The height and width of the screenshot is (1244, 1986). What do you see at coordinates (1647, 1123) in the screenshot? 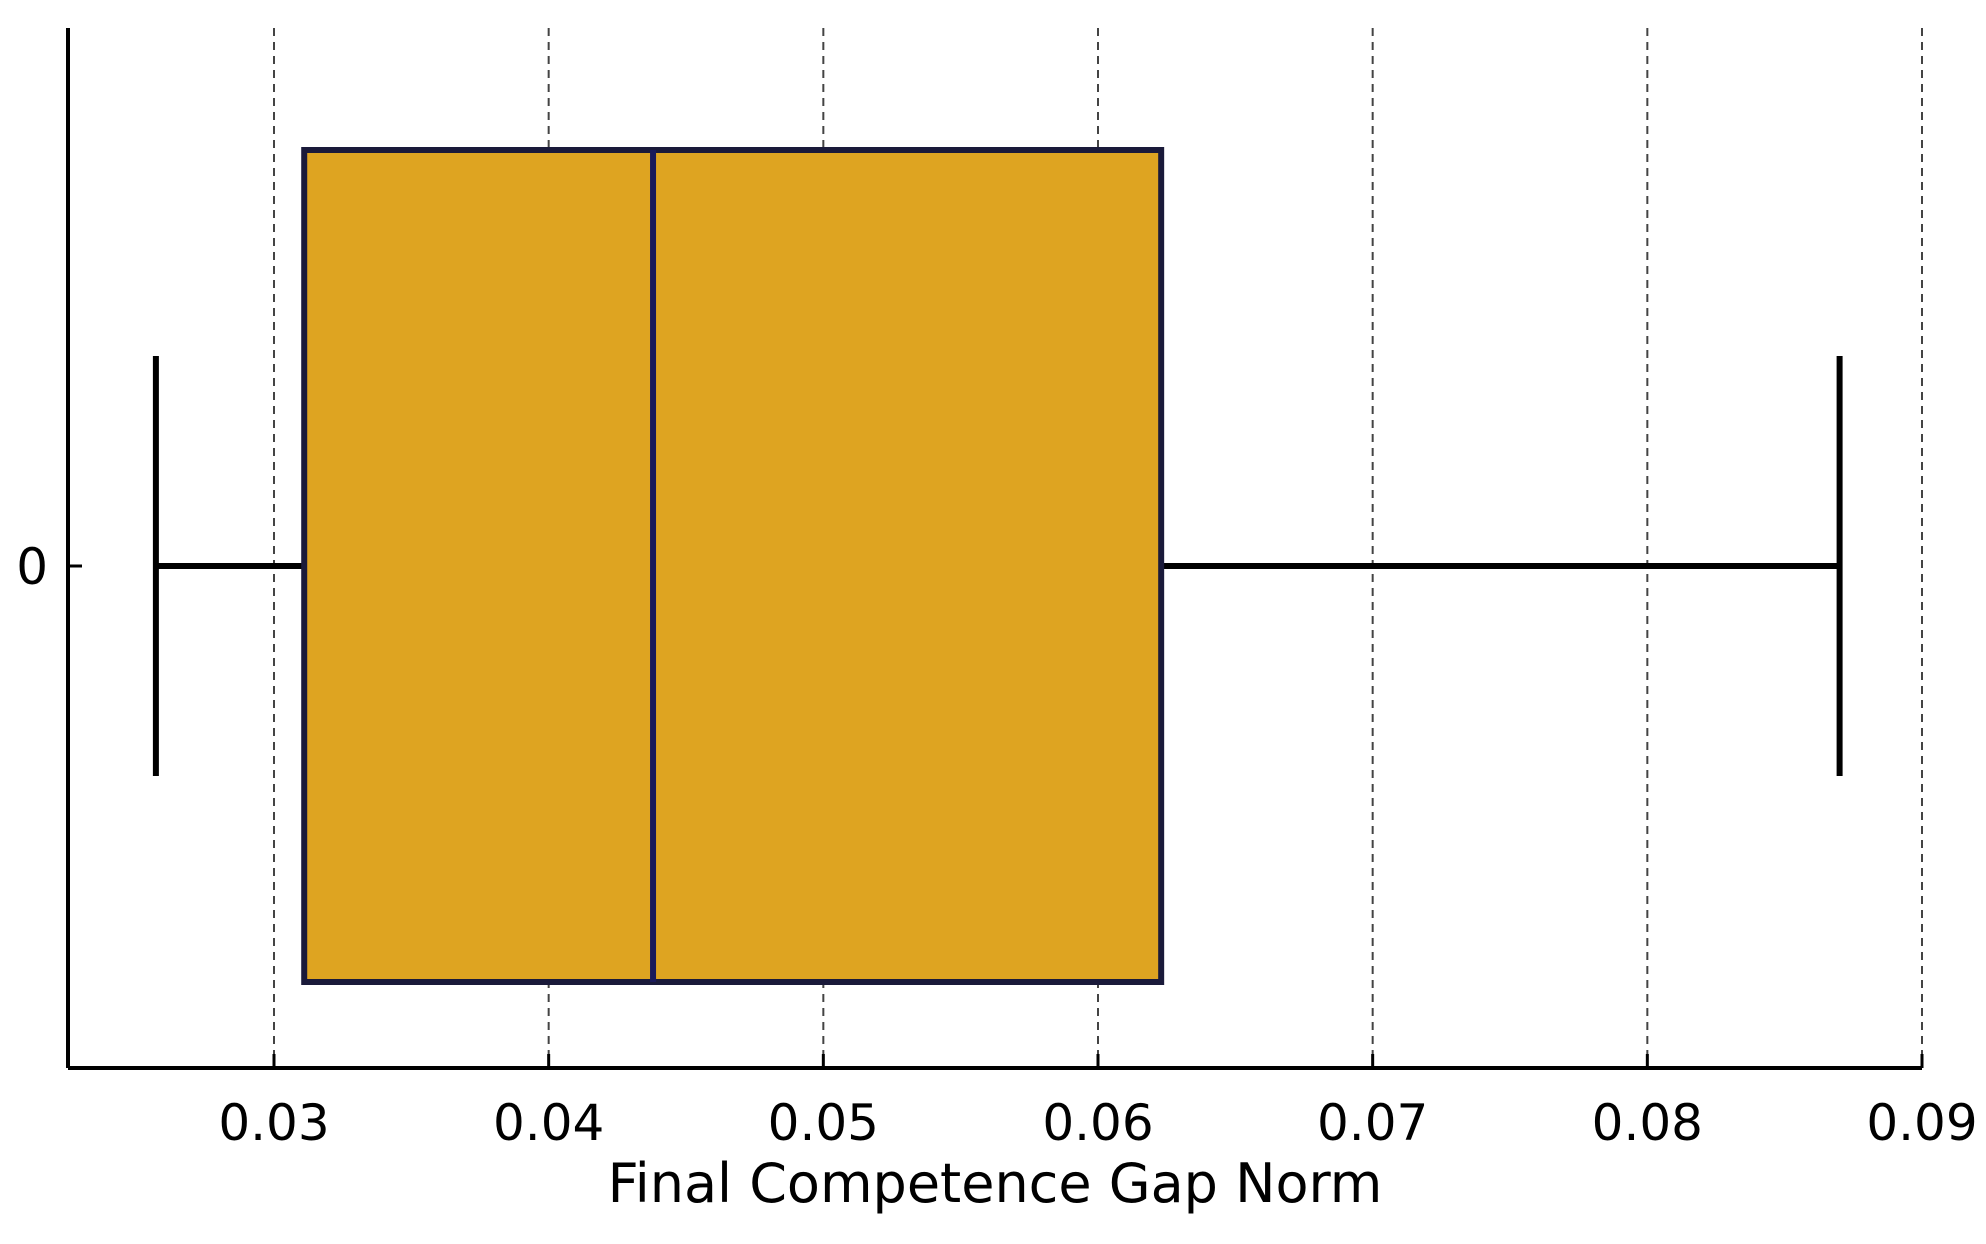
I see `x-tick-label-0.08: 0.08` at bounding box center [1647, 1123].